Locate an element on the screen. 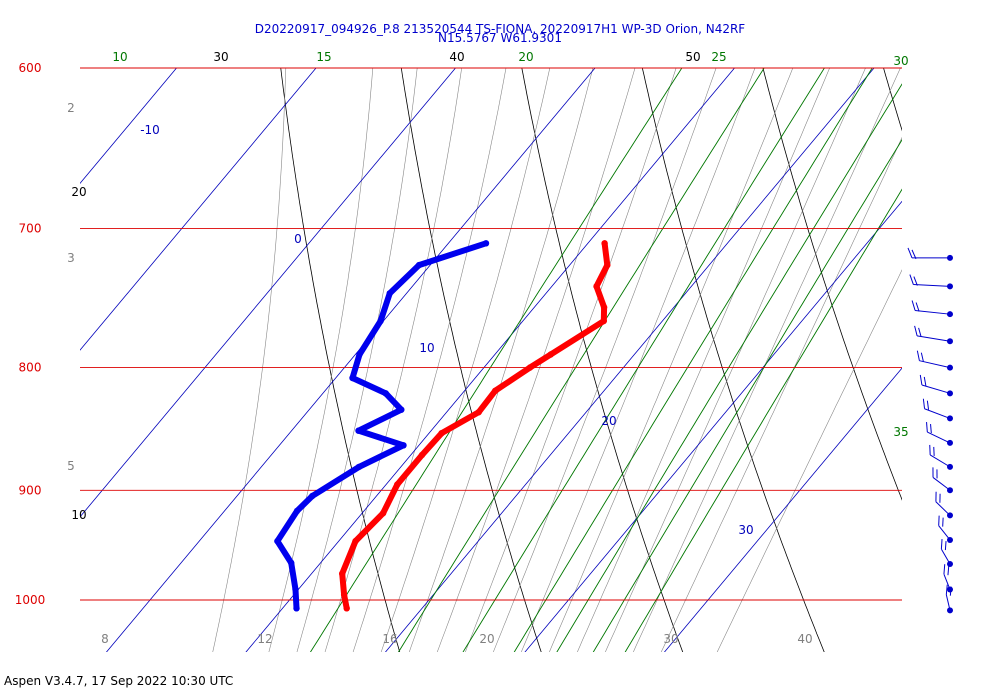 The image size is (1000, 700). bottom-axis-label: 16 is located at coordinates (389, 639).